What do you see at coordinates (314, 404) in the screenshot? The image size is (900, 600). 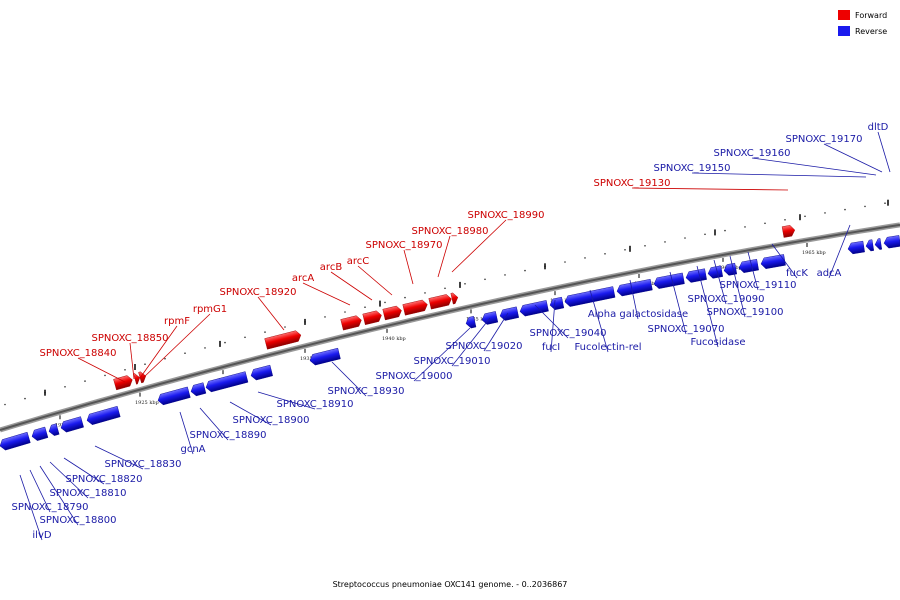 I see `gene-label-spnoxc-18910: SPNOXC_18910` at bounding box center [314, 404].